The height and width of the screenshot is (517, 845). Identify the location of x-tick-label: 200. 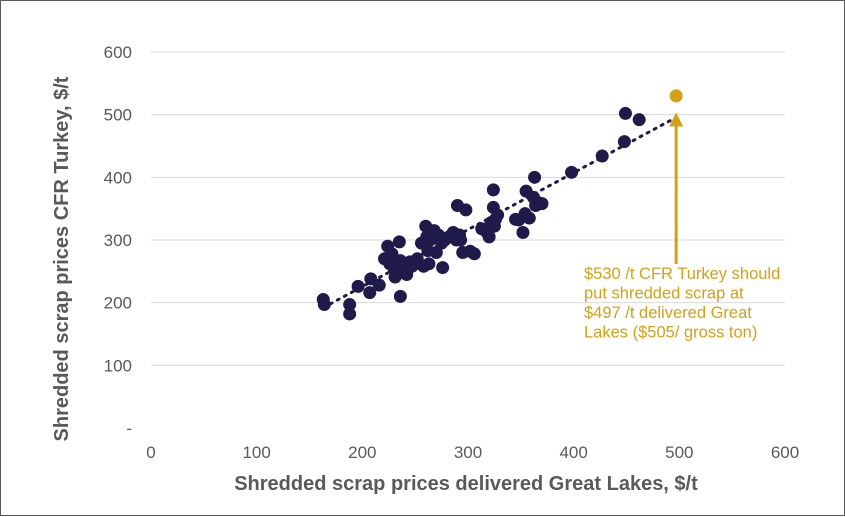
(362, 452).